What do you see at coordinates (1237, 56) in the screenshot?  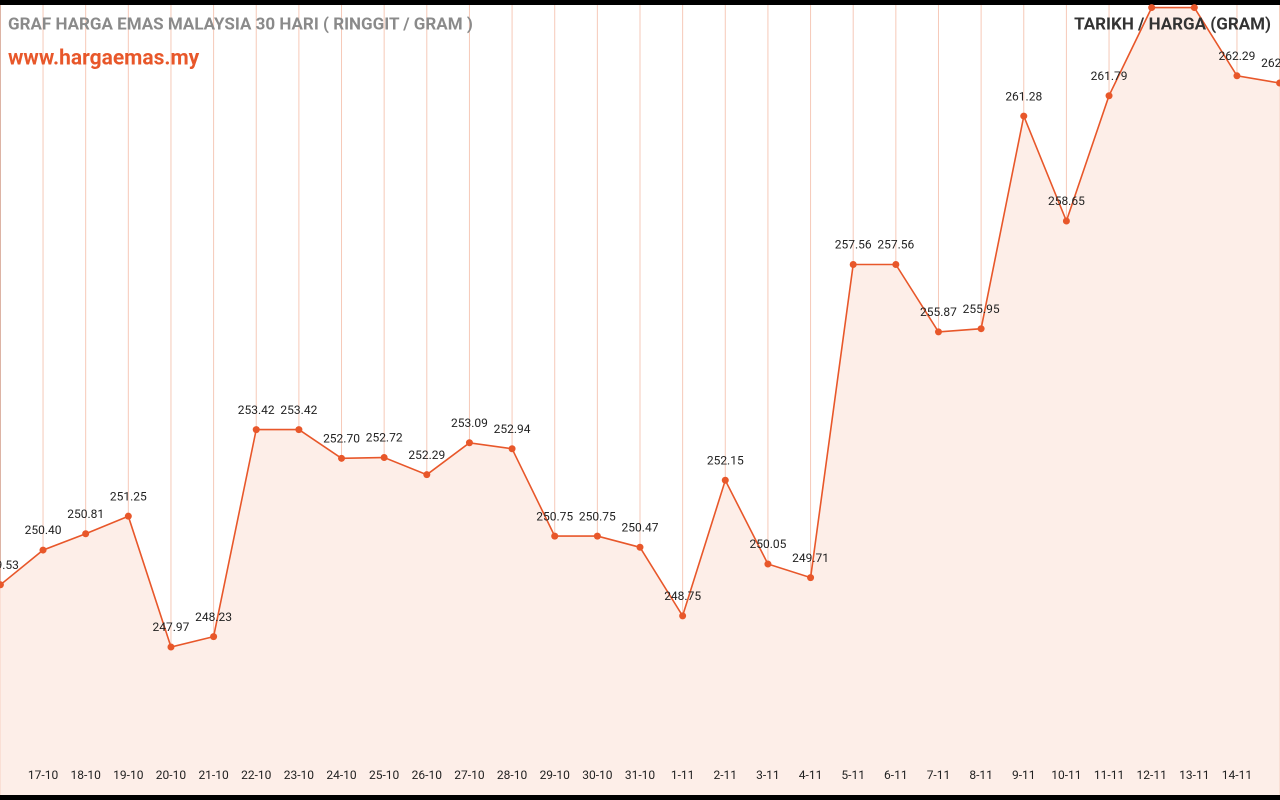 I see `data-label: 262.29` at bounding box center [1237, 56].